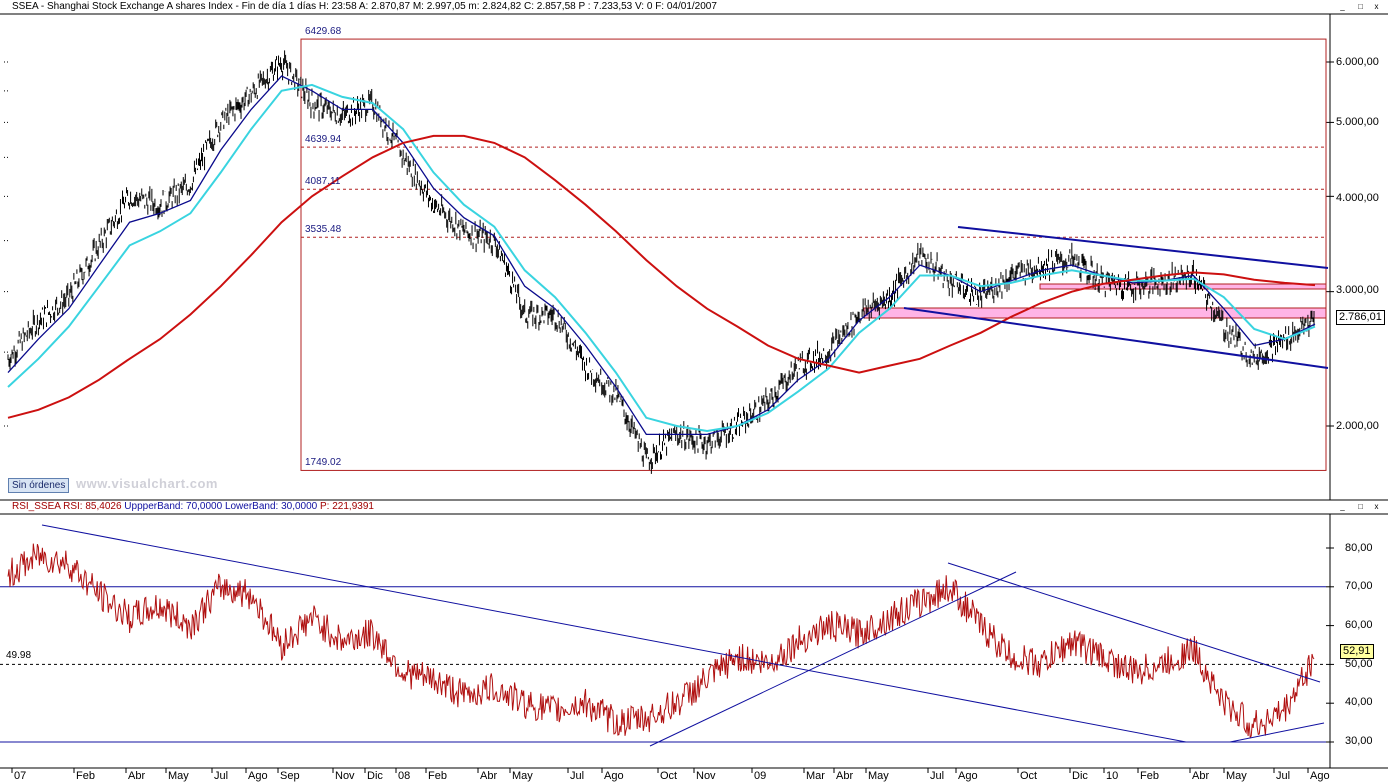 The image size is (1388, 783). Describe the element at coordinates (36, 506) in the screenshot. I see `rsi-header-name: RSI_SSEA` at that location.